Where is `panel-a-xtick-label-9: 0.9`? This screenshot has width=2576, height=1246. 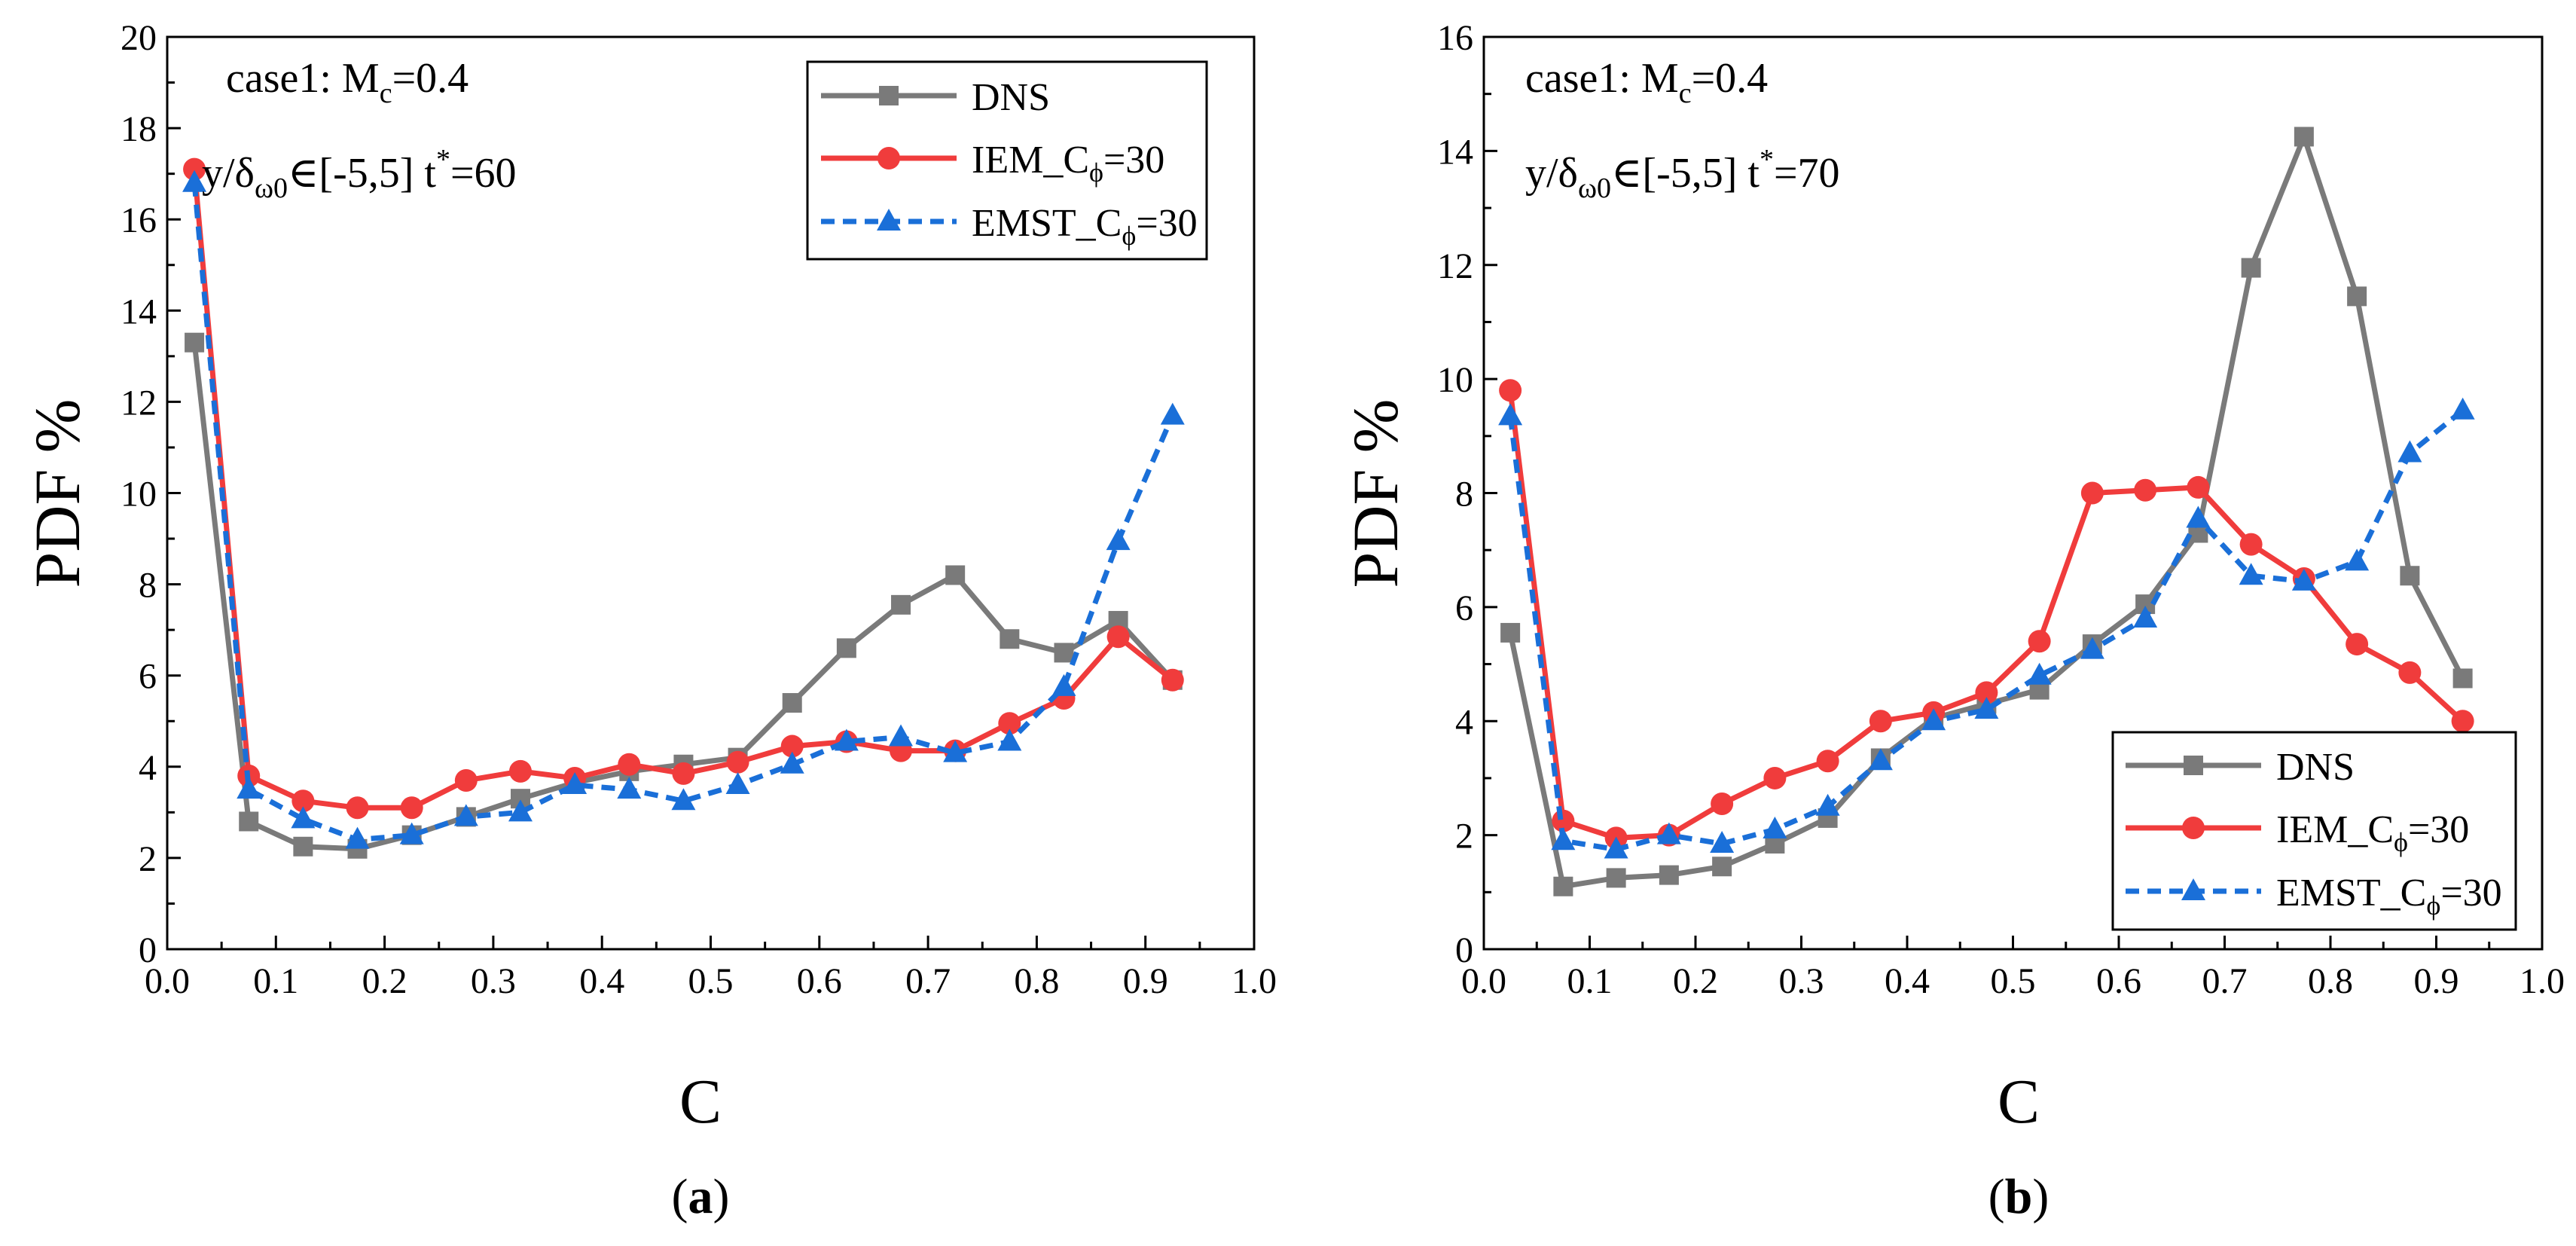 panel-a-xtick-label-9: 0.9 is located at coordinates (1146, 981).